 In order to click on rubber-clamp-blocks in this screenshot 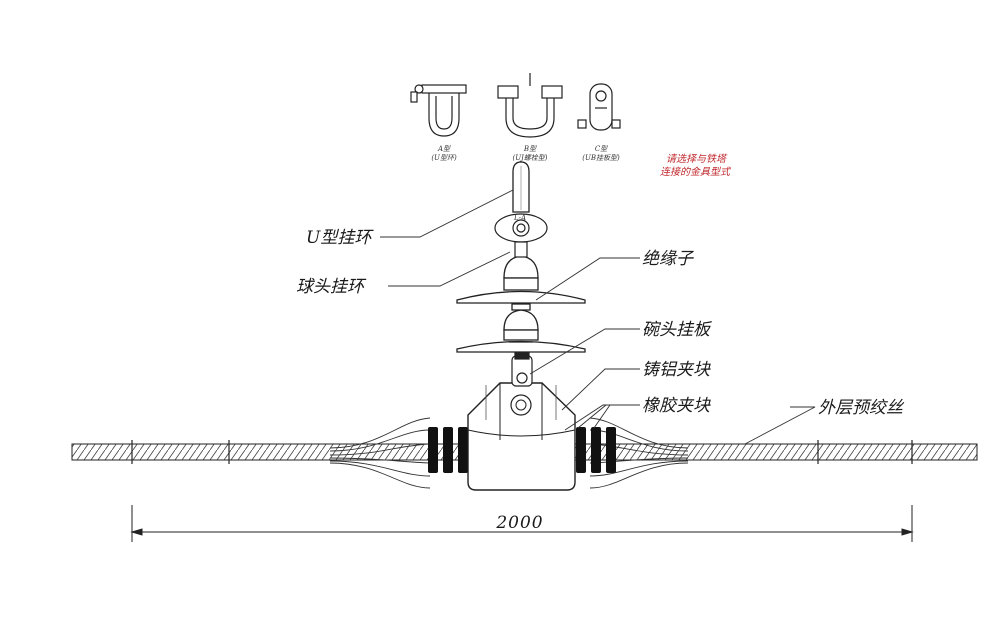, I will do `click(522, 450)`.